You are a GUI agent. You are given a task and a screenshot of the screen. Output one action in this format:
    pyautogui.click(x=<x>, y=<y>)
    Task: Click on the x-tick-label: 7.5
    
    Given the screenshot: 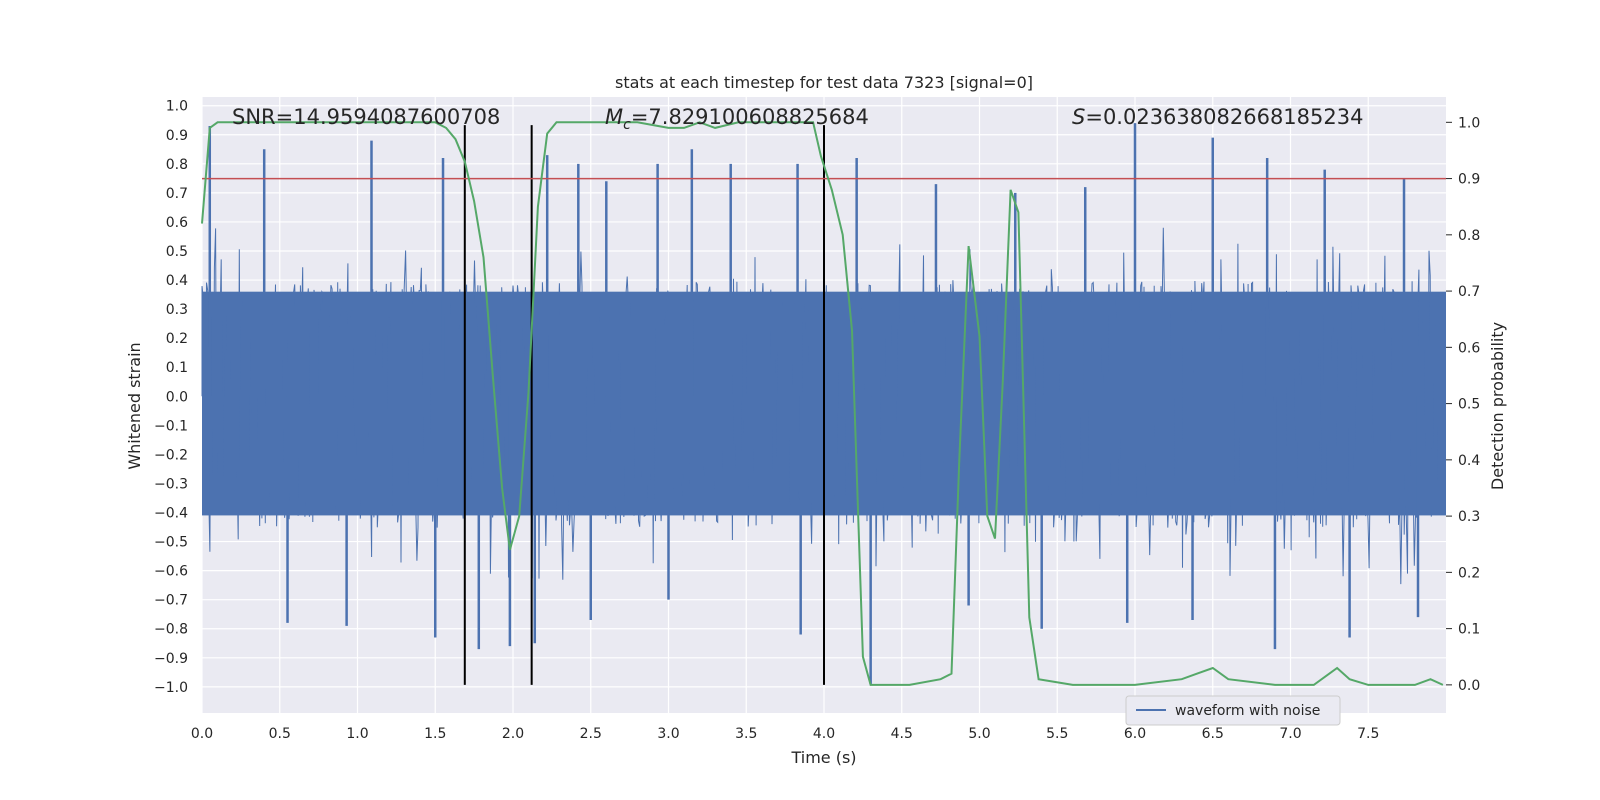 What is the action you would take?
    pyautogui.click(x=1368, y=734)
    